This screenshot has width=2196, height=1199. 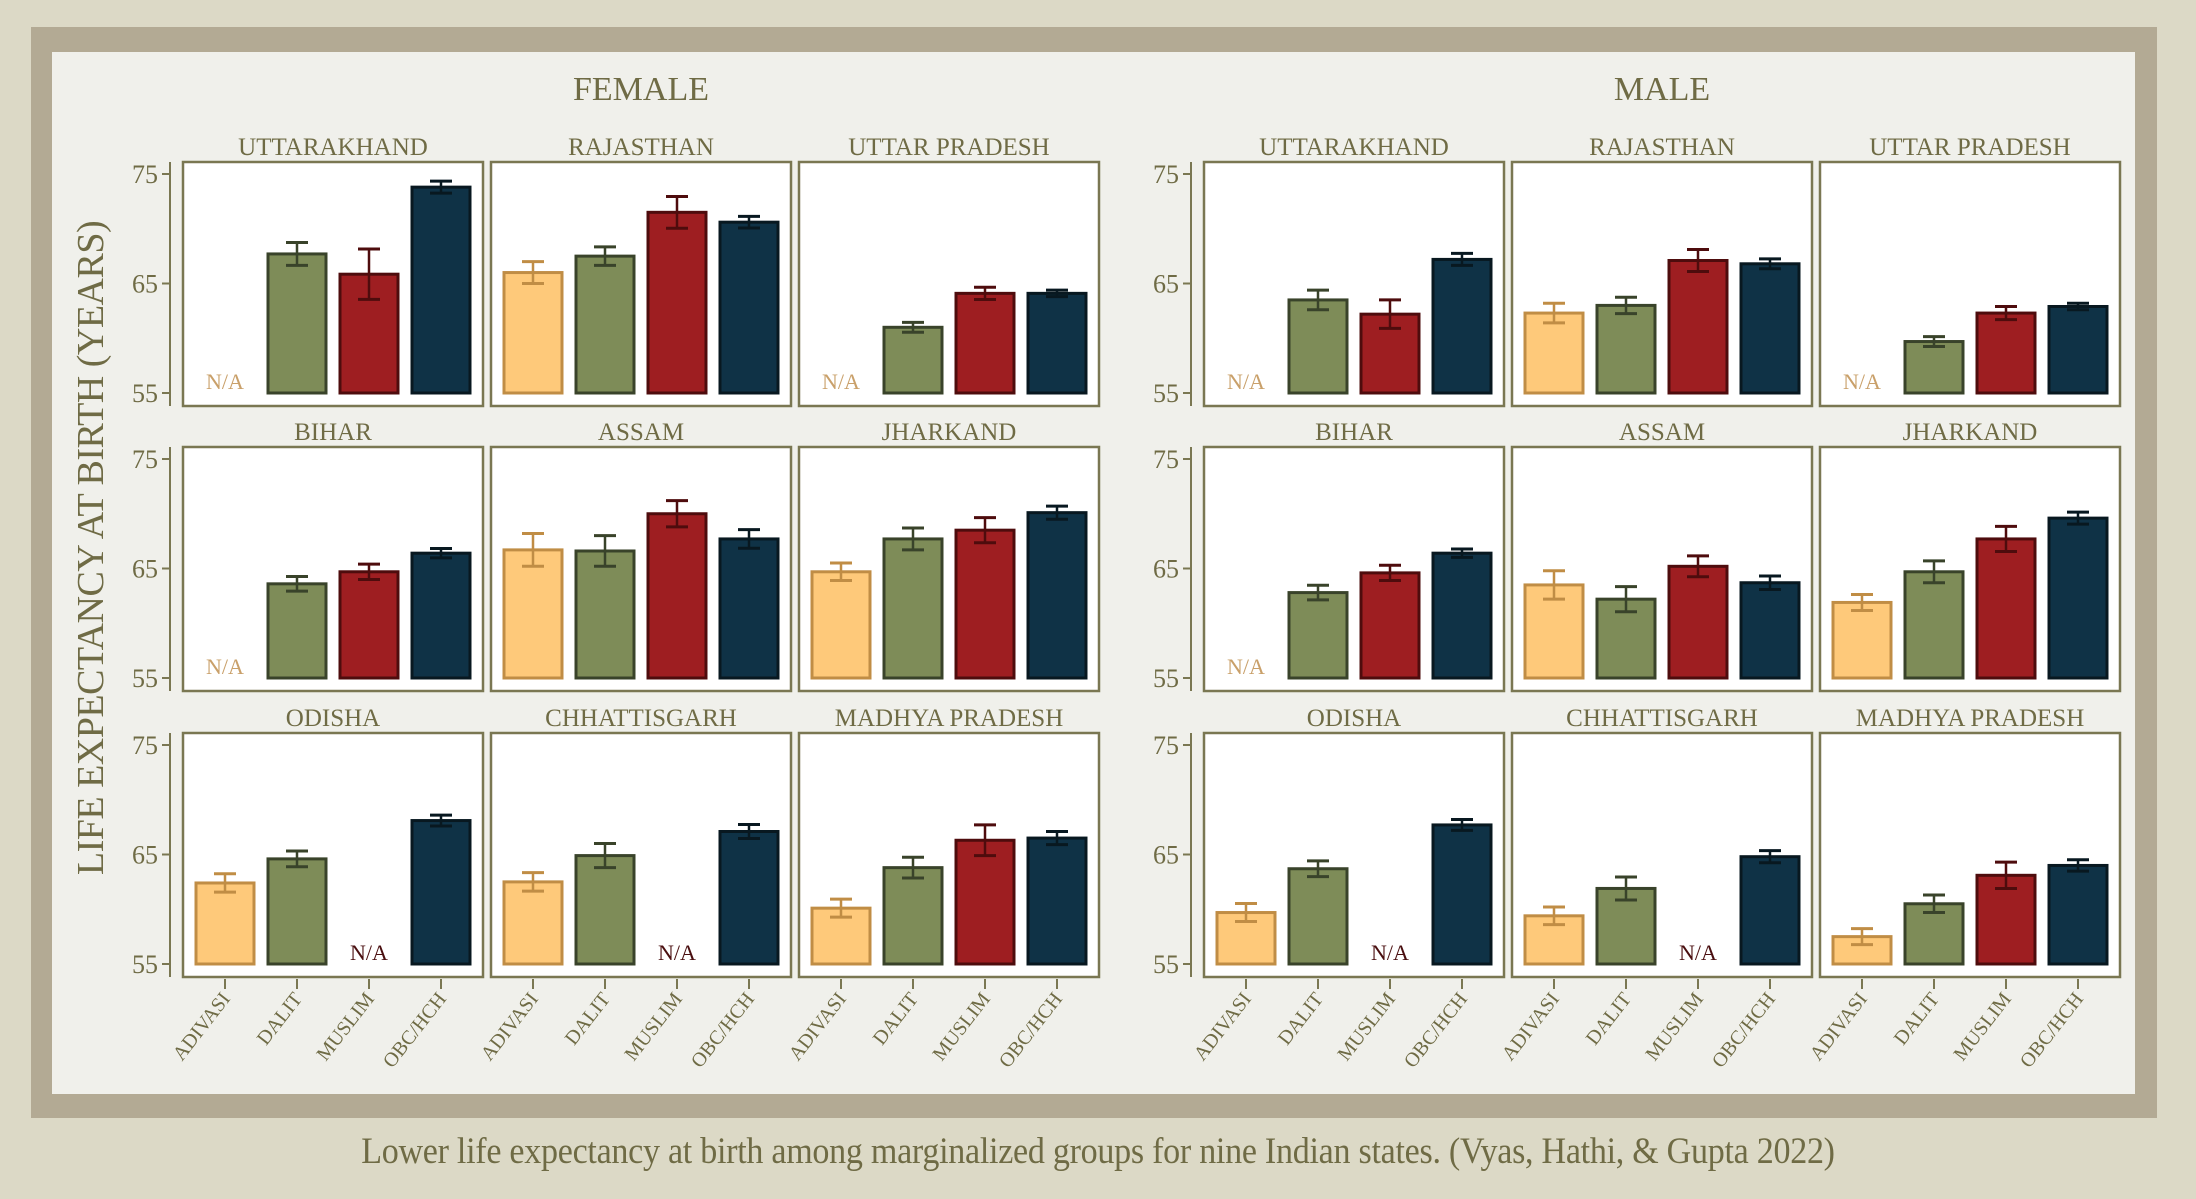 What do you see at coordinates (1662, 432) in the screenshot?
I see `panel-title-assam: ASSAM` at bounding box center [1662, 432].